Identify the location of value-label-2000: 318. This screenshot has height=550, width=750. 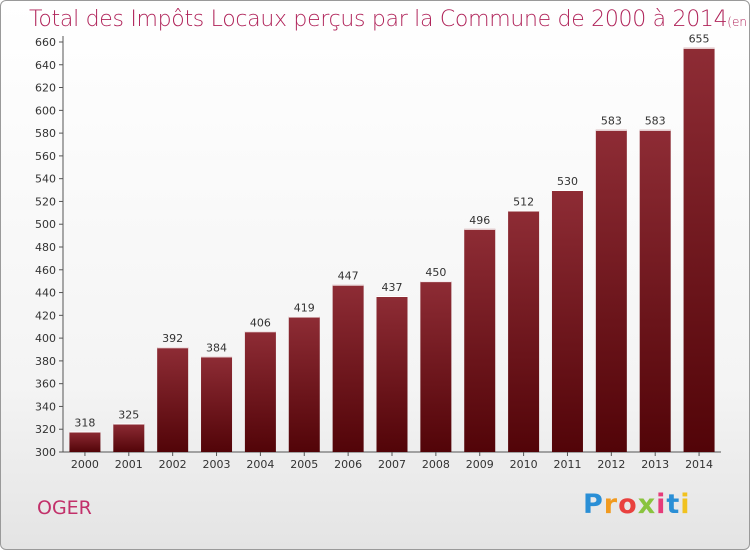
(84, 423).